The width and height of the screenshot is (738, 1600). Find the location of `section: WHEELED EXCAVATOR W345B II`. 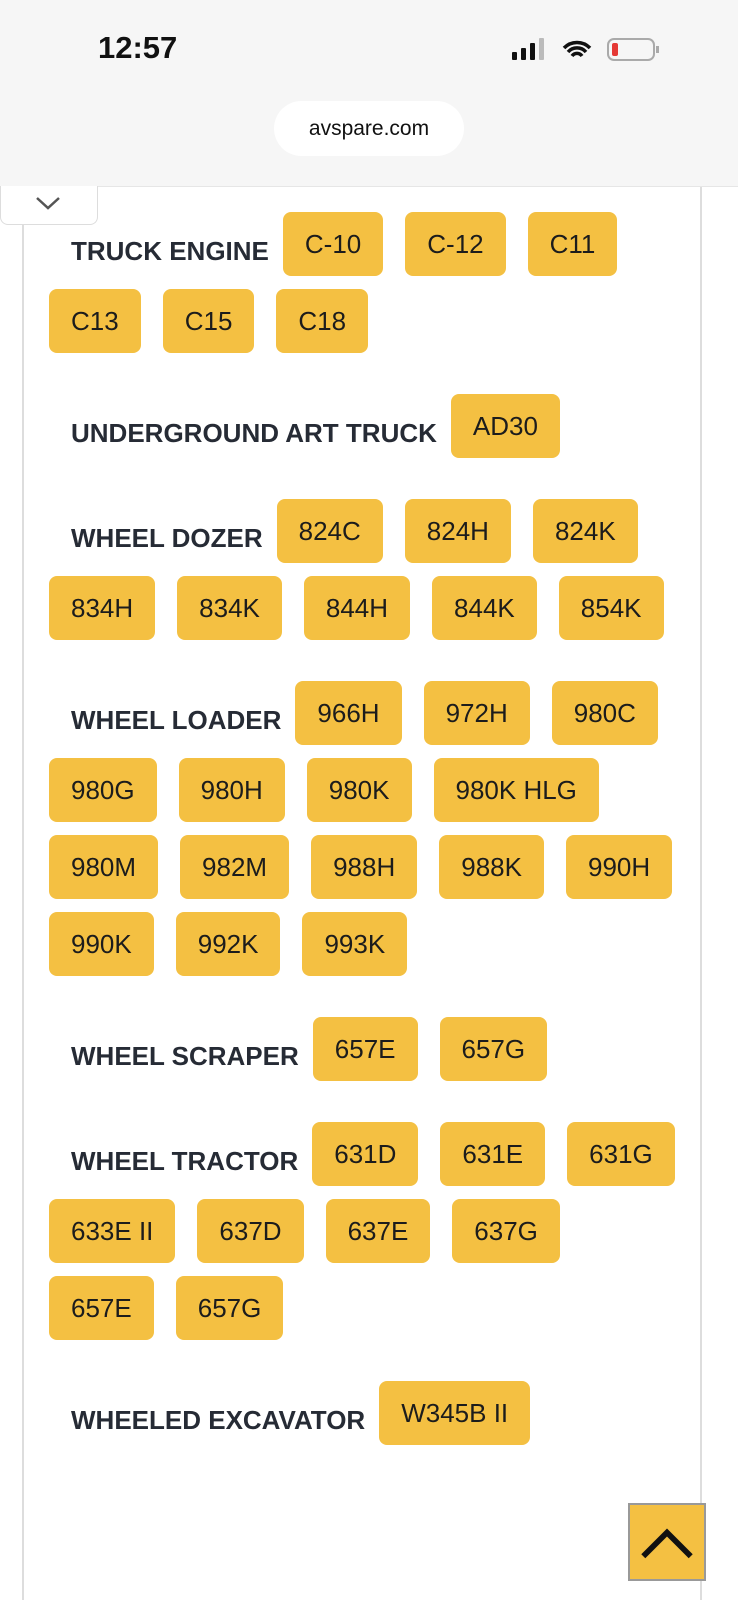

section: WHEELED EXCAVATOR W345B II is located at coordinates (374, 1419).